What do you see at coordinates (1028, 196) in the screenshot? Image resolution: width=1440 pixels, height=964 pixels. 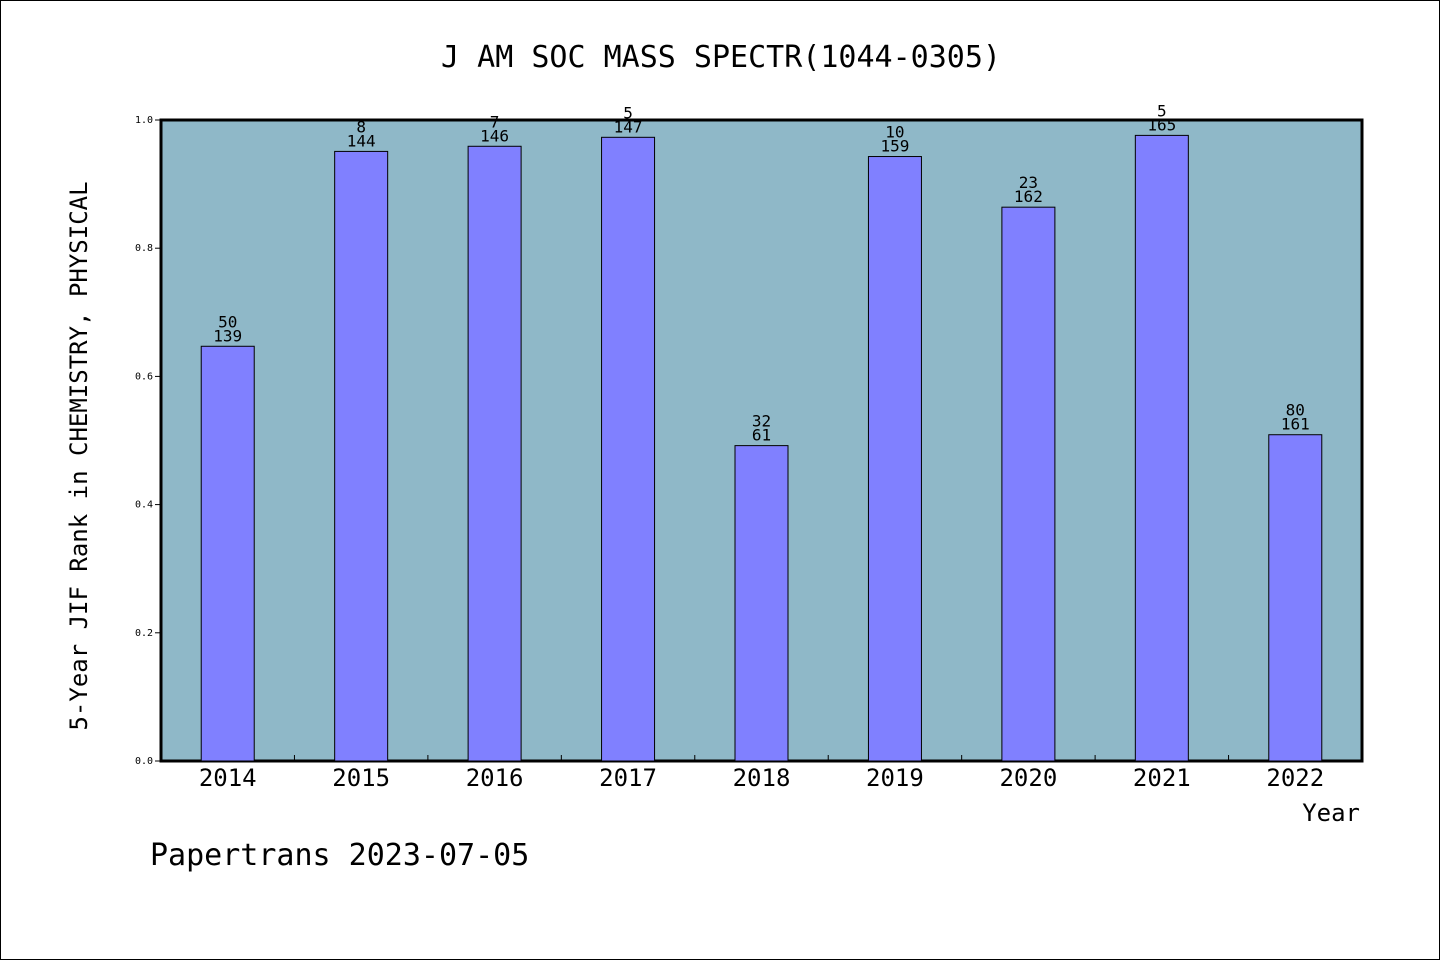 I see `bar-total-label: 162` at bounding box center [1028, 196].